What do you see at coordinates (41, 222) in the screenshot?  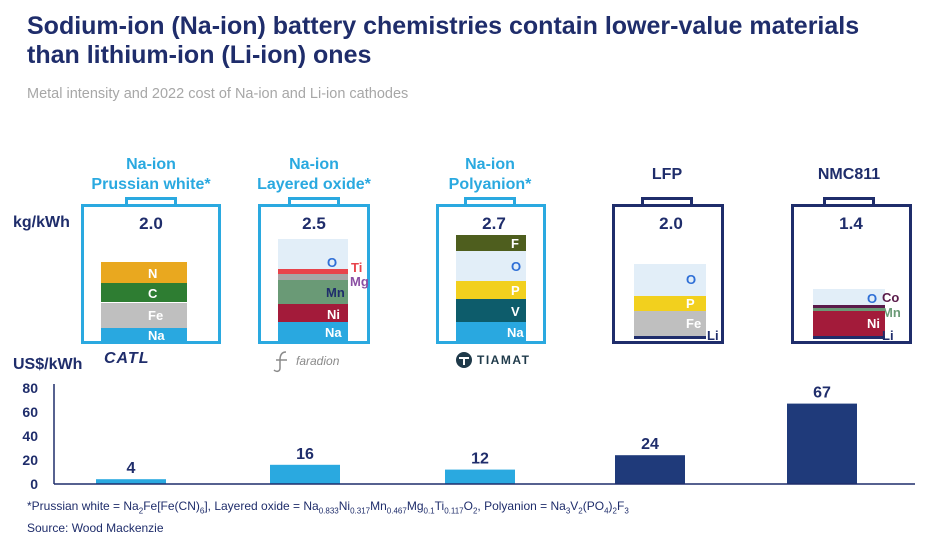 I see `kg-unit-label: kg/kWh` at bounding box center [41, 222].